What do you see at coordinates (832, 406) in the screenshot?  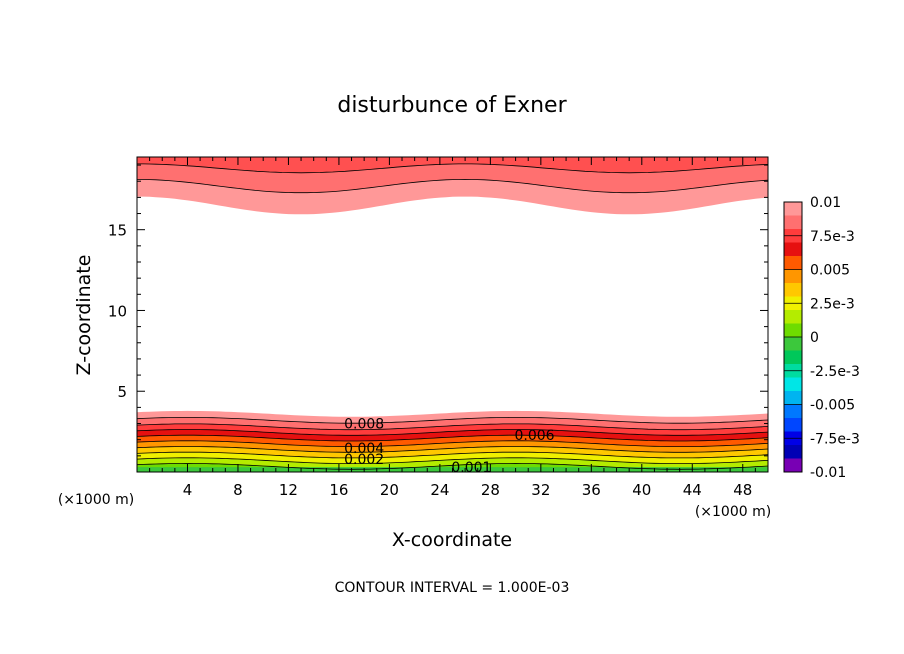 I see `colorbar-label: -0.005` at bounding box center [832, 406].